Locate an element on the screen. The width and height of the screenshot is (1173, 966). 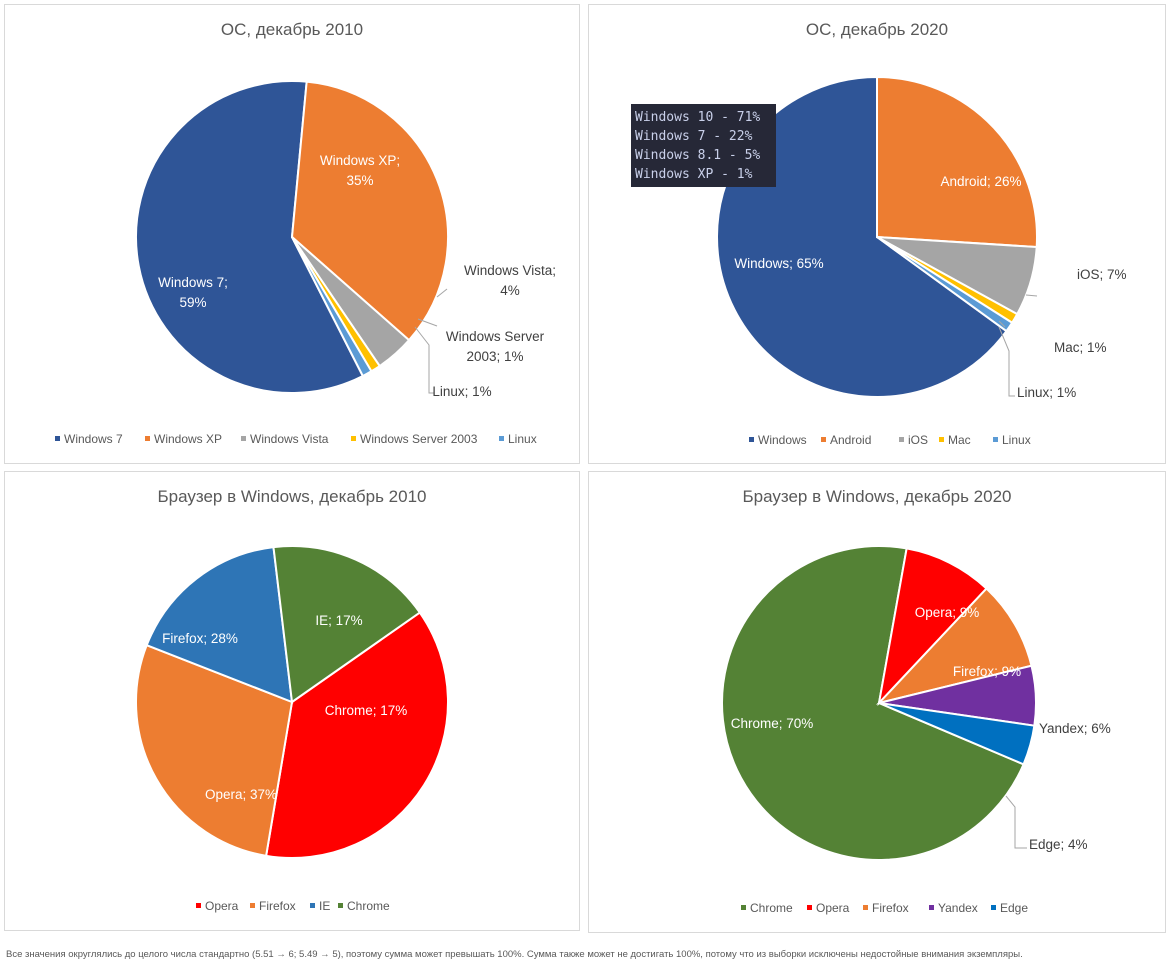
legend-item-ios: iOS is located at coordinates (913, 440).